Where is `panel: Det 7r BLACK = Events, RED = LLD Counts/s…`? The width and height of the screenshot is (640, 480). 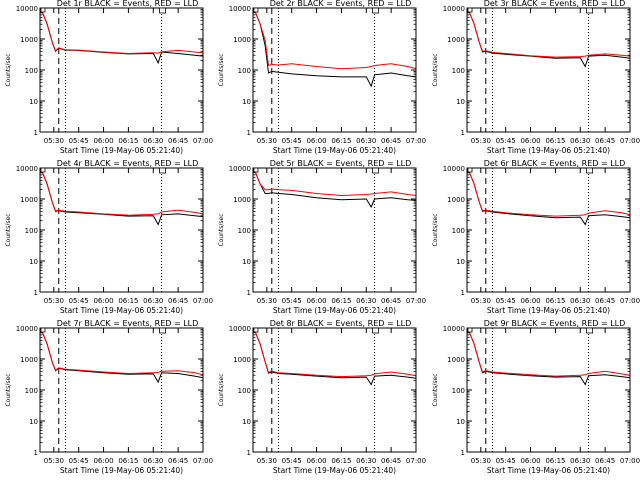 panel: Det 7r BLACK = Events, RED = LLD Counts/s… is located at coordinates (109, 397).